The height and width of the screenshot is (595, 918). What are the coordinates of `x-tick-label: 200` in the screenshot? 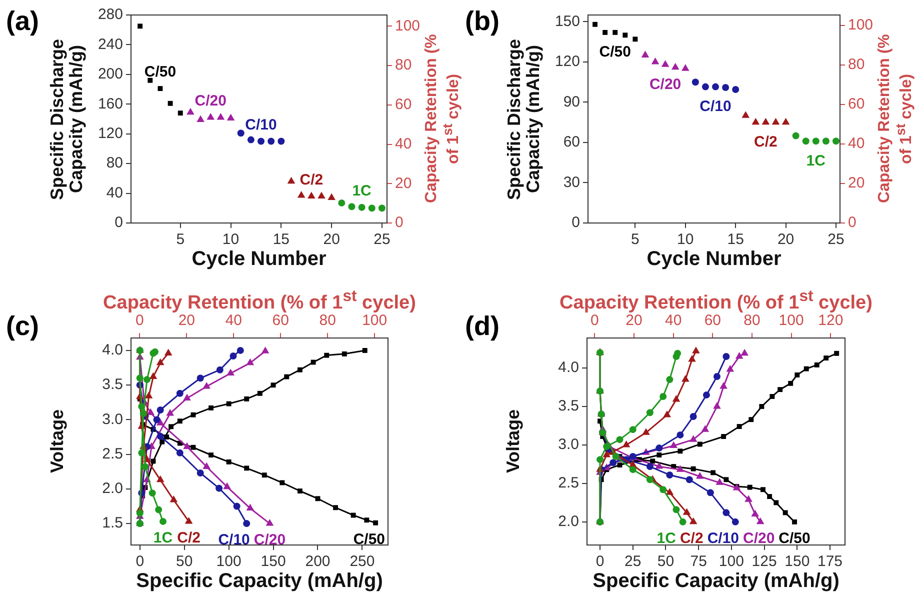 It's located at (317, 561).